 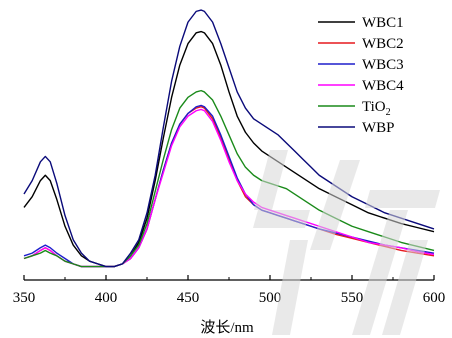 I want to click on legend-label: WBC2, so click(x=383, y=44).